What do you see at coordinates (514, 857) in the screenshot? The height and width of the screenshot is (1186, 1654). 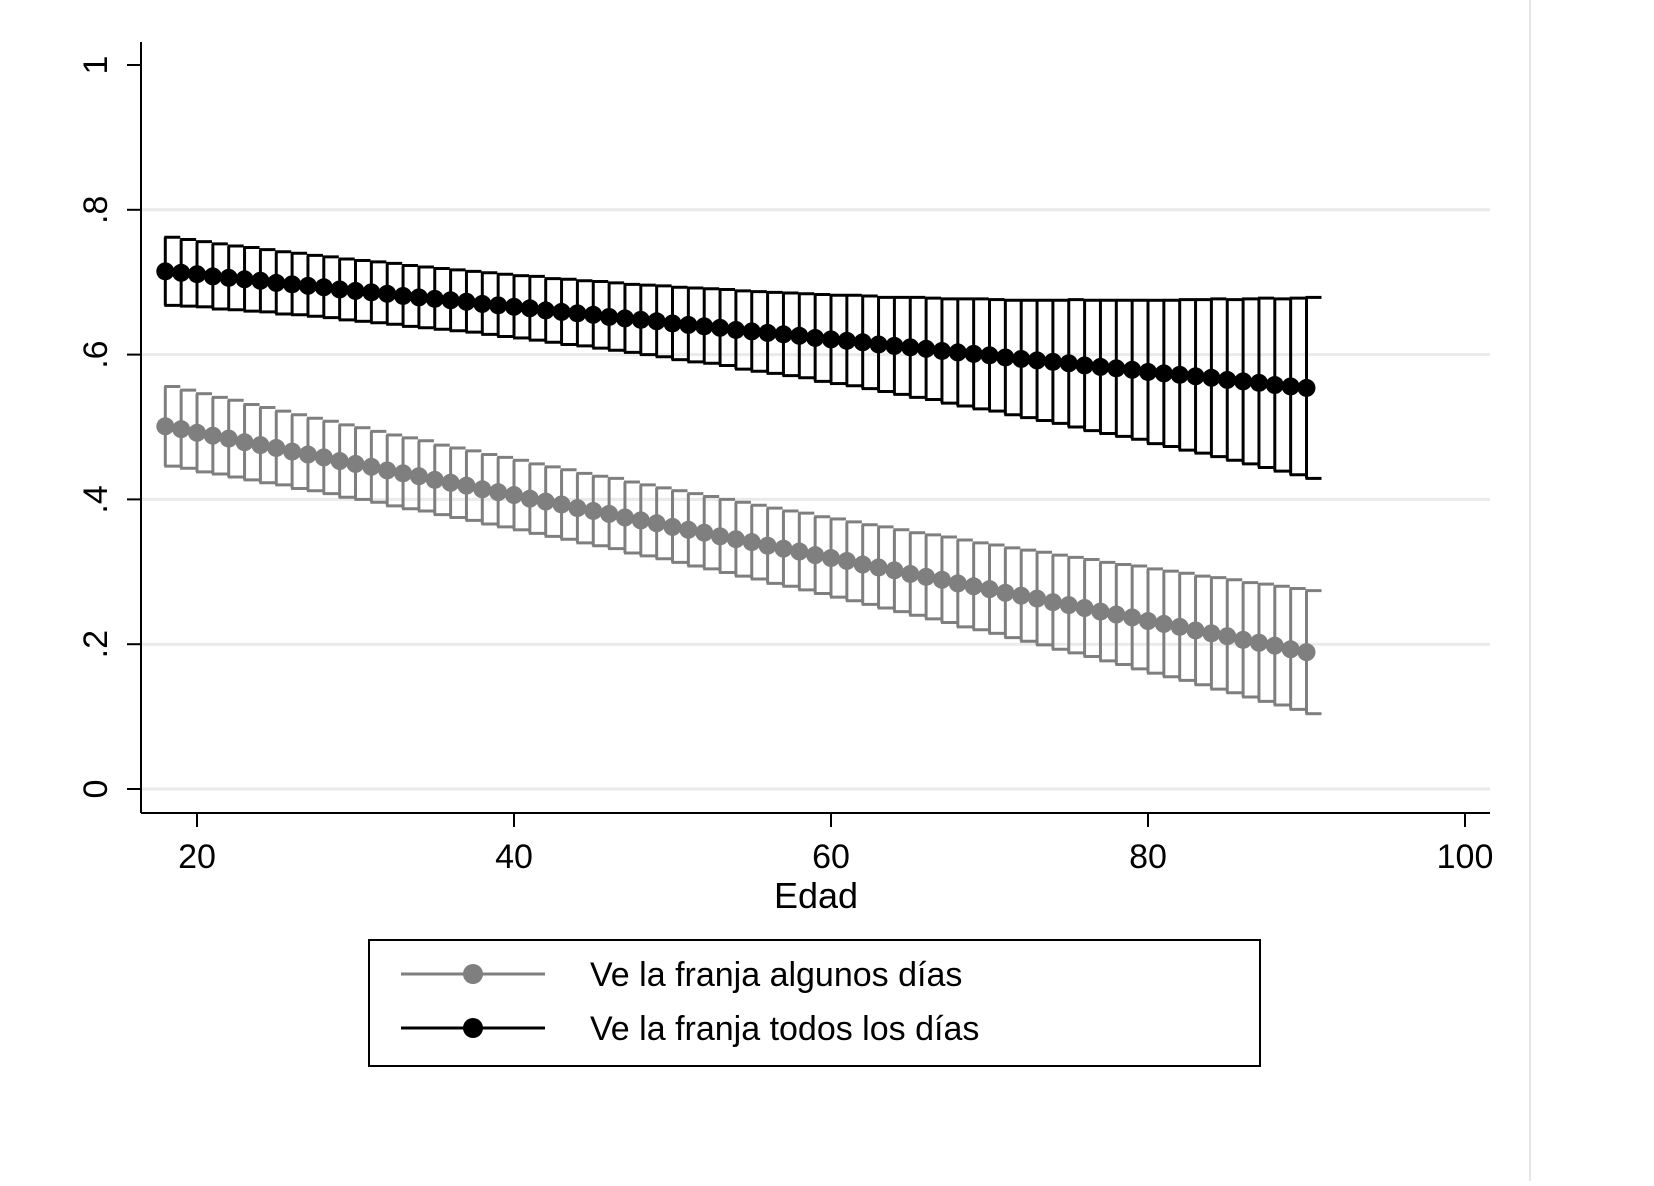 I see `x-tick-label: 40` at bounding box center [514, 857].